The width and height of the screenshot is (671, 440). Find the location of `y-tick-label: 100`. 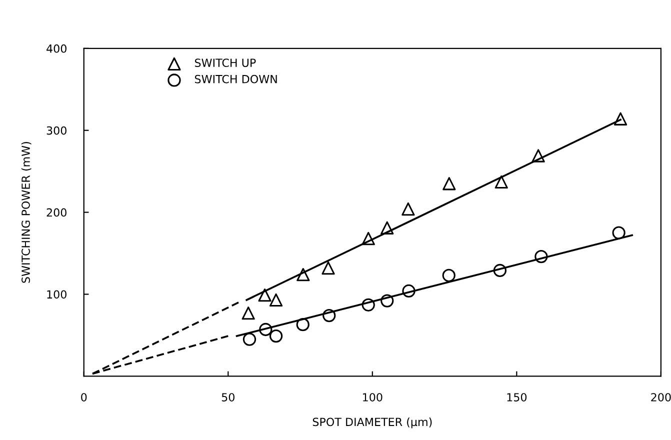

y-tick-label: 100 is located at coordinates (56, 294).